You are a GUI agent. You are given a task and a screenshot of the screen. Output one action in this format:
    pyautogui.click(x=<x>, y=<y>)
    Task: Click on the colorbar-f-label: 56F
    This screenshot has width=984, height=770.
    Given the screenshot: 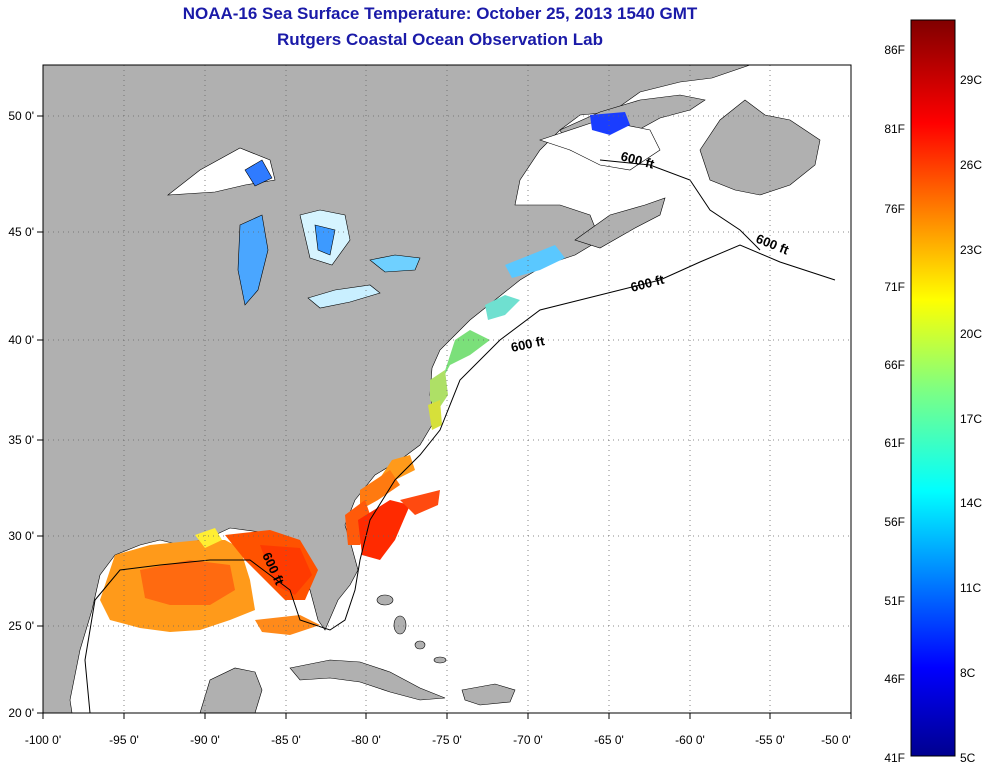 What is the action you would take?
    pyautogui.click(x=894, y=522)
    